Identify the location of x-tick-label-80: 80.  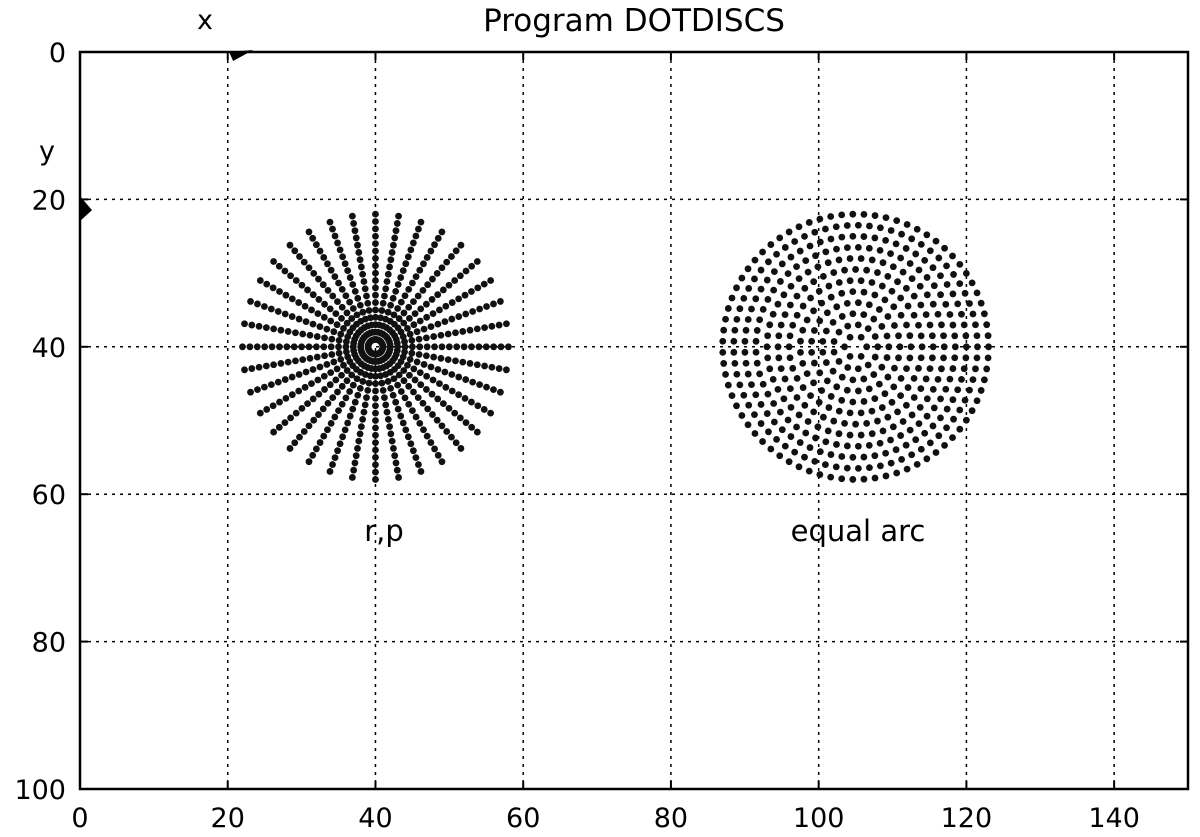
(671, 818).